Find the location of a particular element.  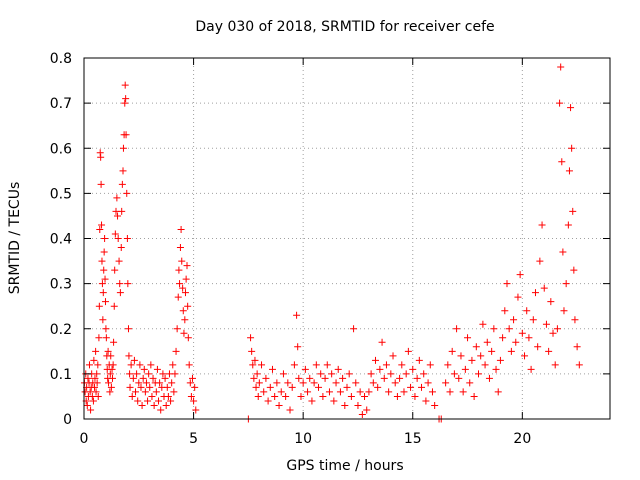

x-axis-label: GPS time / hours is located at coordinates (344, 466).